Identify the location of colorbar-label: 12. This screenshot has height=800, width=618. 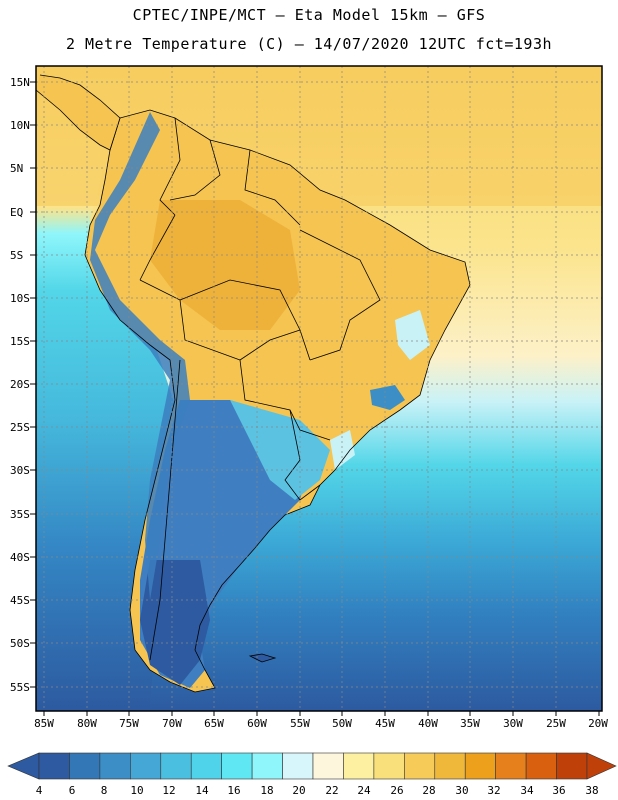
(169, 790).